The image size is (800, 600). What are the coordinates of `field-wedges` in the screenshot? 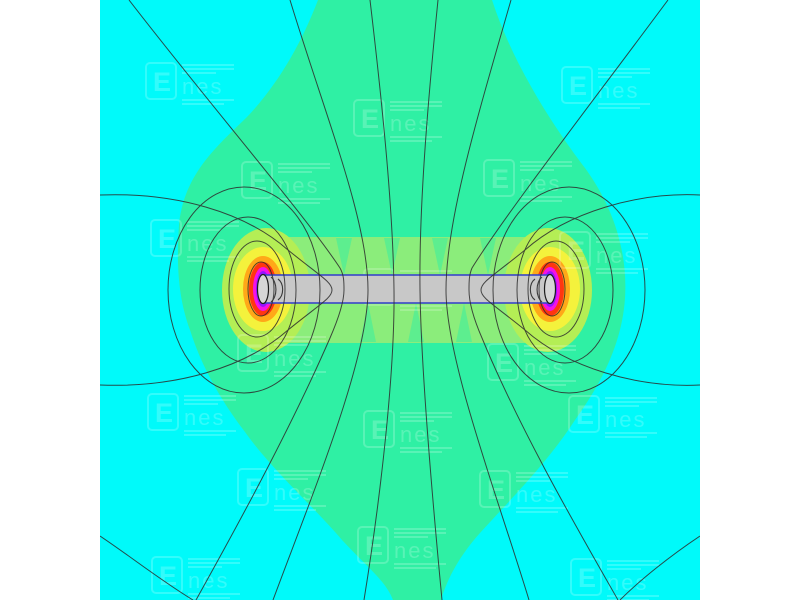 It's located at (416, 290).